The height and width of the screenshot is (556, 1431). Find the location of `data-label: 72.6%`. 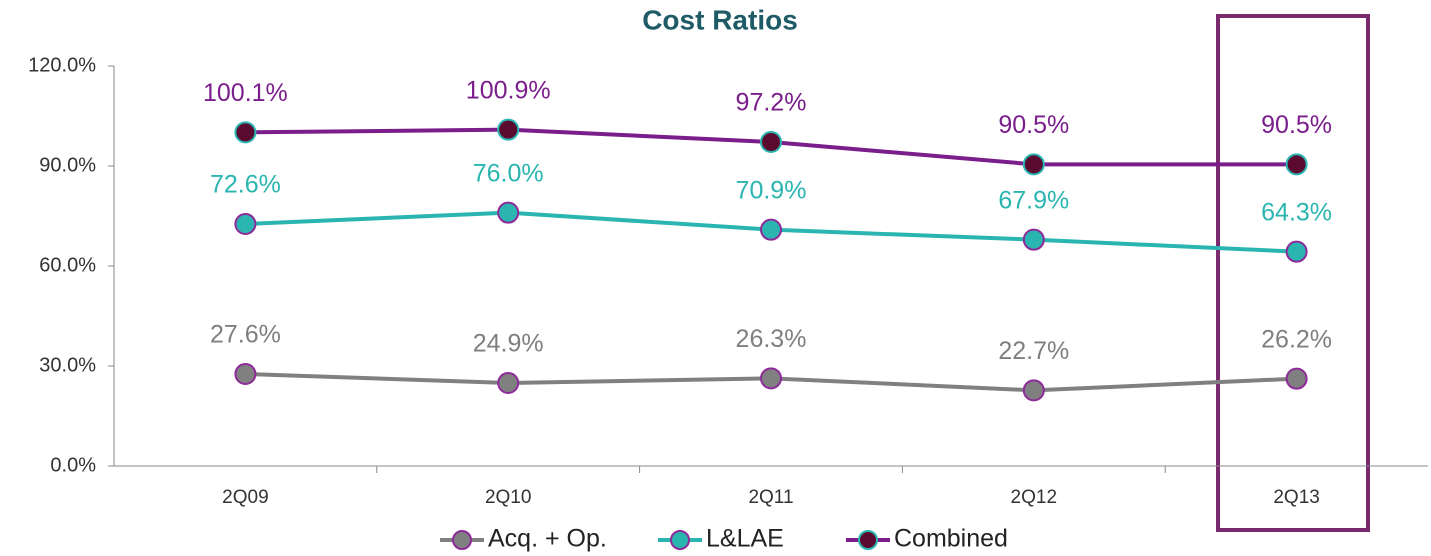

data-label: 72.6% is located at coordinates (245, 185).